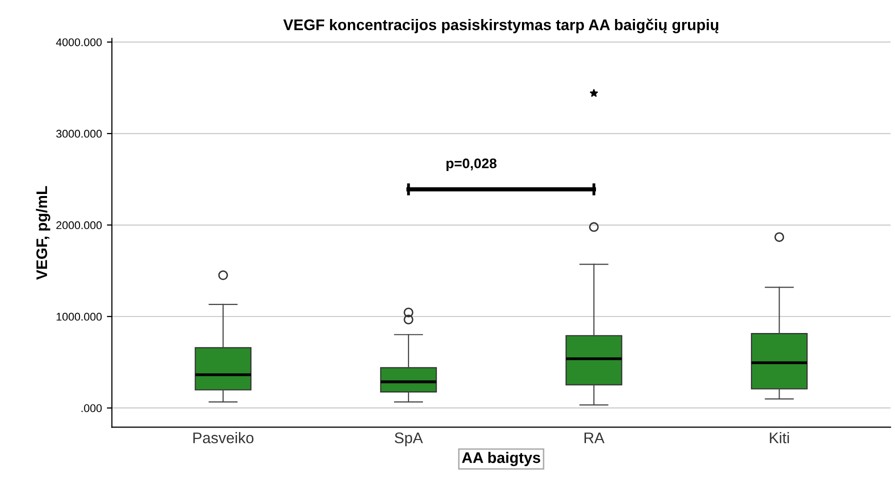 The width and height of the screenshot is (895, 480). What do you see at coordinates (79, 134) in the screenshot?
I see `y-tick-label: 3000.000` at bounding box center [79, 134].